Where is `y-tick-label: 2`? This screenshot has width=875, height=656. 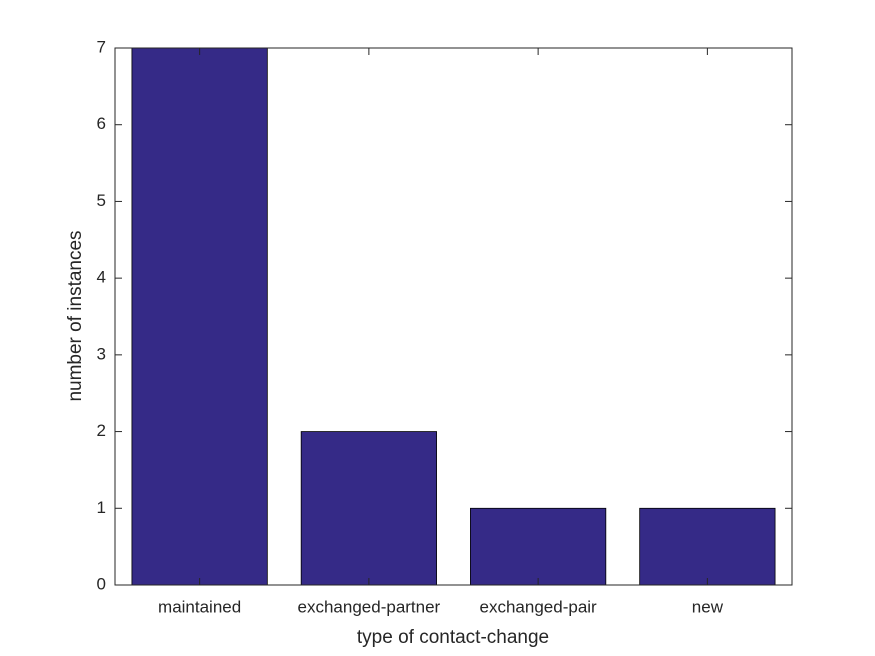
y-tick-label: 2 is located at coordinates (101, 430).